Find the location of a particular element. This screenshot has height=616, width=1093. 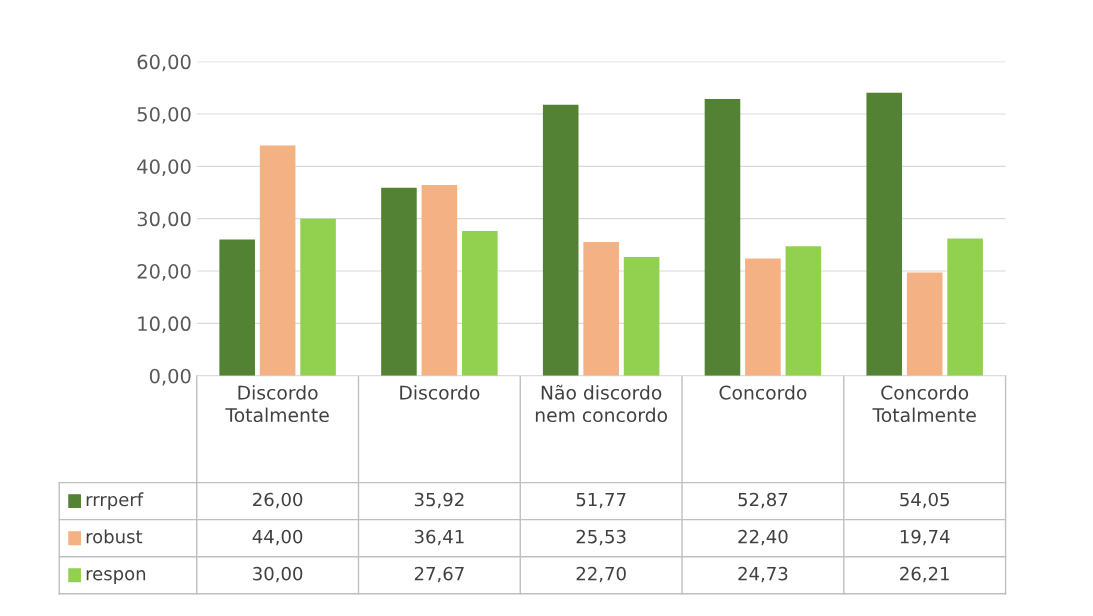

x-tick-label: Não discordo nem concordo is located at coordinates (601, 403).